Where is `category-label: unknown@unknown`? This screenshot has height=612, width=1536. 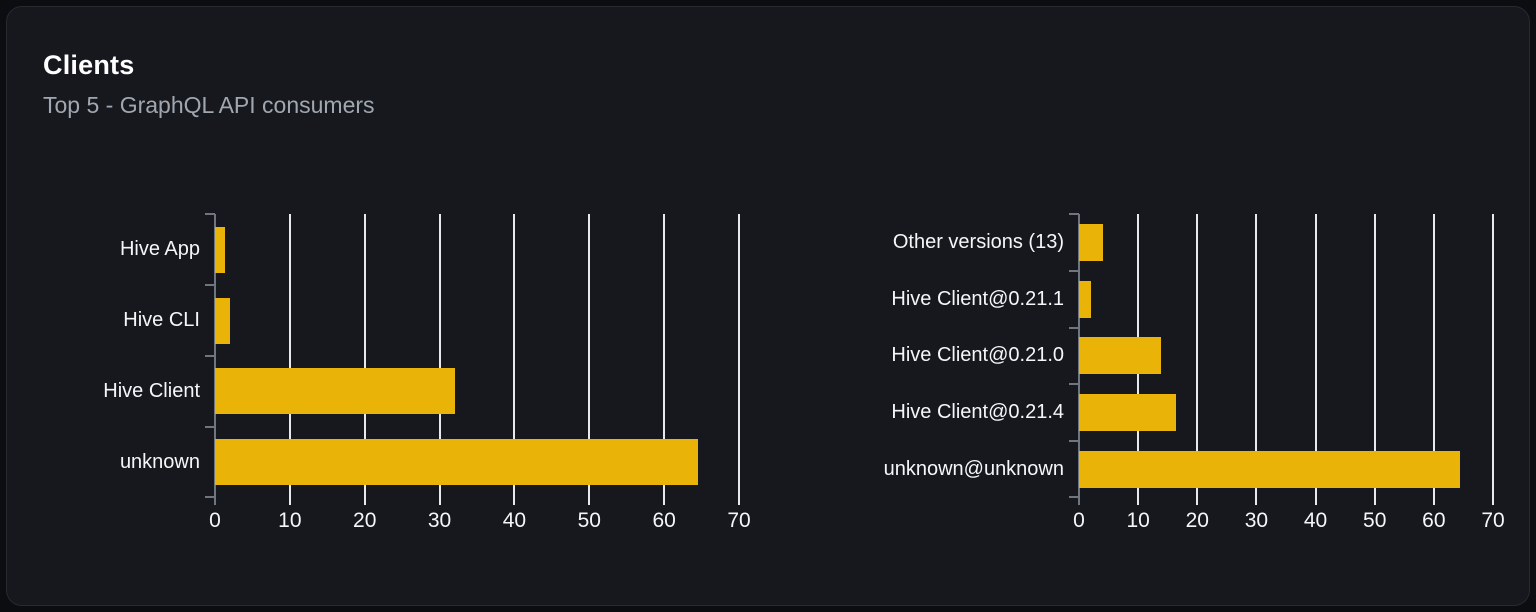 category-label: unknown@unknown is located at coordinates (973, 468).